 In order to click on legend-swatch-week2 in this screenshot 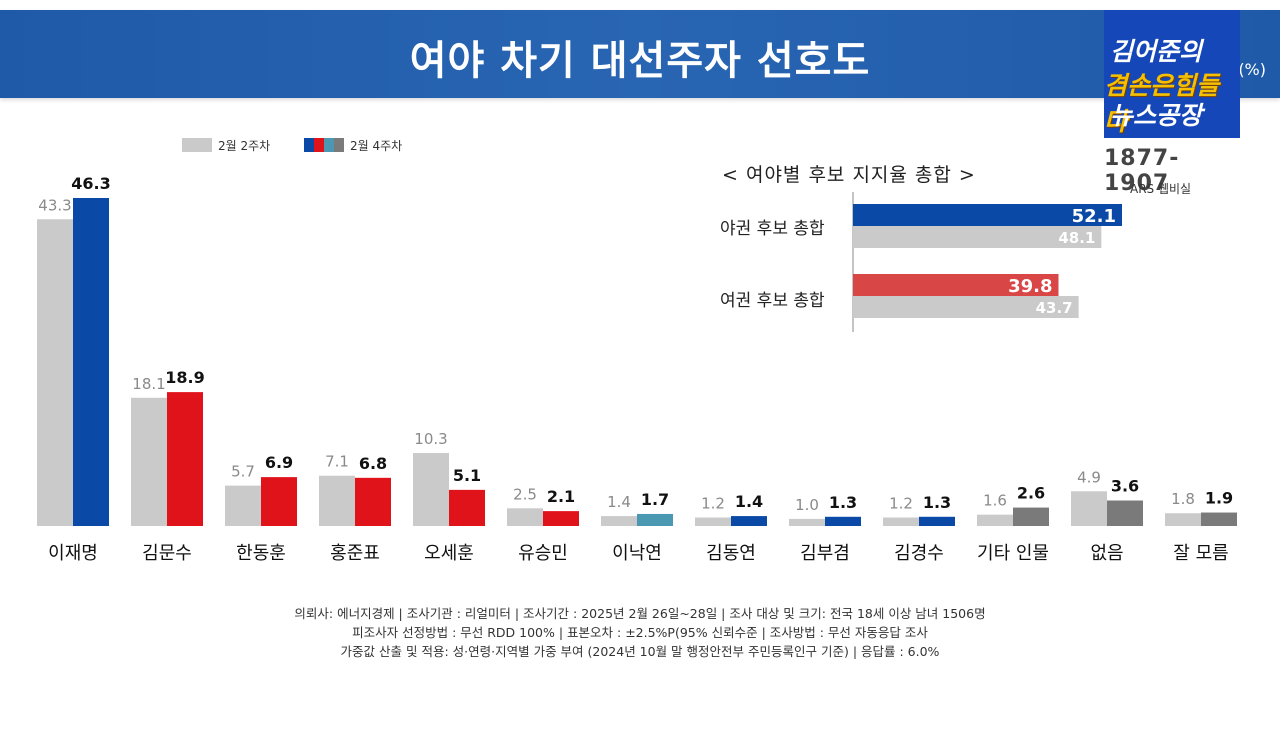, I will do `click(197, 145)`.